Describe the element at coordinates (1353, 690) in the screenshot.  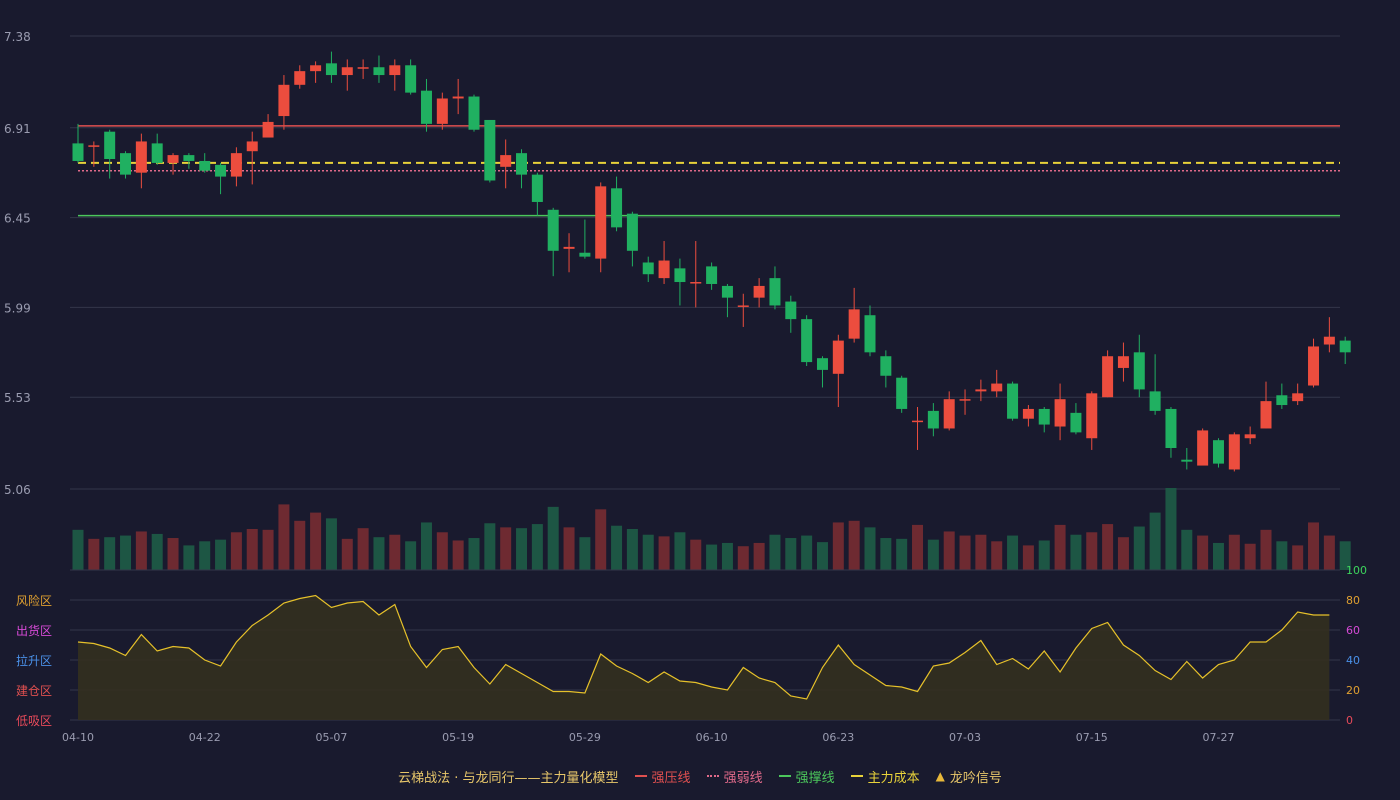
I see `osc-tick-label: 20` at that location.